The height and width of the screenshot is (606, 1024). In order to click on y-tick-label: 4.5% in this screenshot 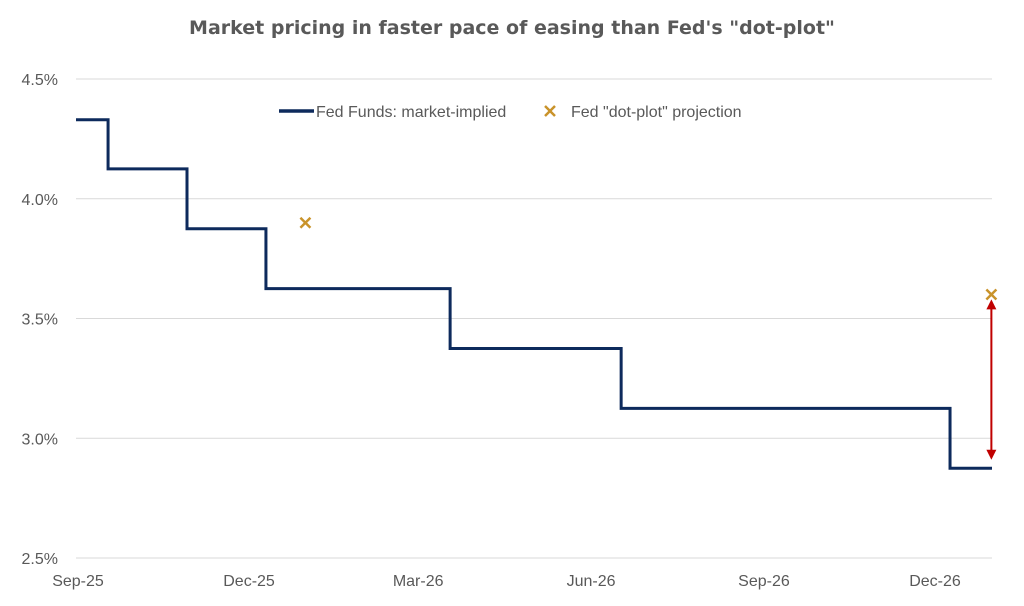, I will do `click(40, 80)`.